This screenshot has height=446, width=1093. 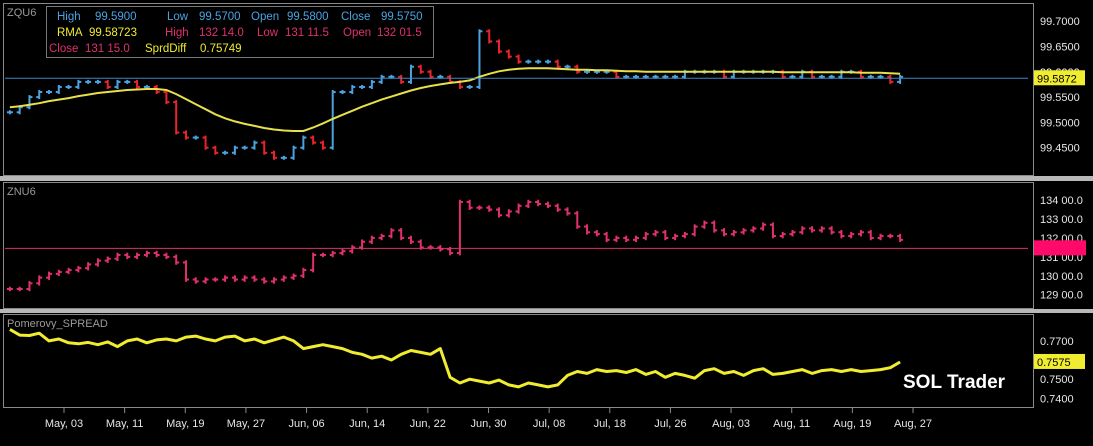 What do you see at coordinates (177, 33) in the screenshot?
I see `info-high2-label: High` at bounding box center [177, 33].